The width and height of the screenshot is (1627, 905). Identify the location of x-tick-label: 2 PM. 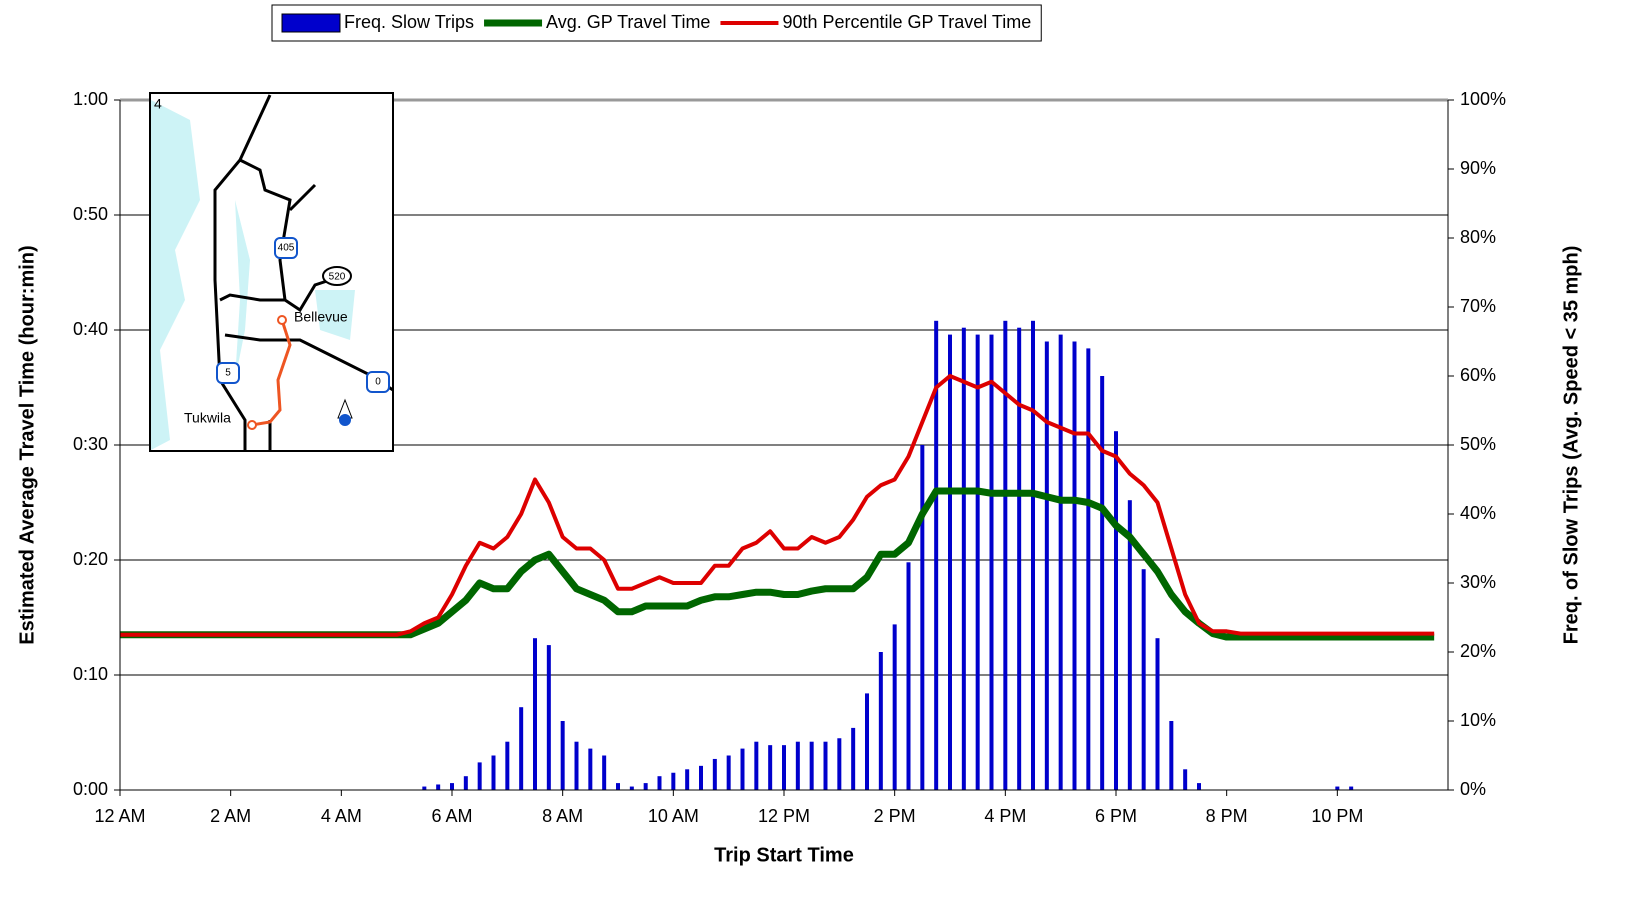
(895, 816).